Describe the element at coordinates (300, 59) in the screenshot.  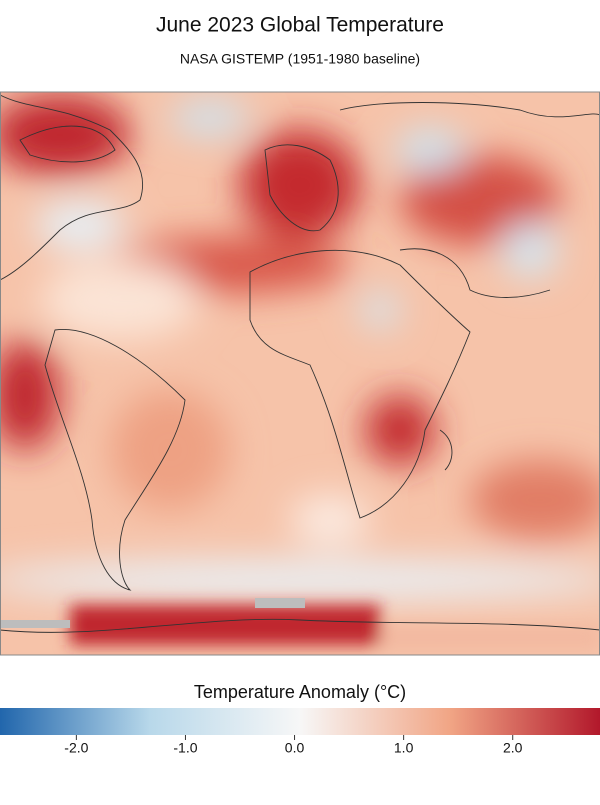
I see `subtitle: NASA GISTEMP (1951-1980 baseline)` at that location.